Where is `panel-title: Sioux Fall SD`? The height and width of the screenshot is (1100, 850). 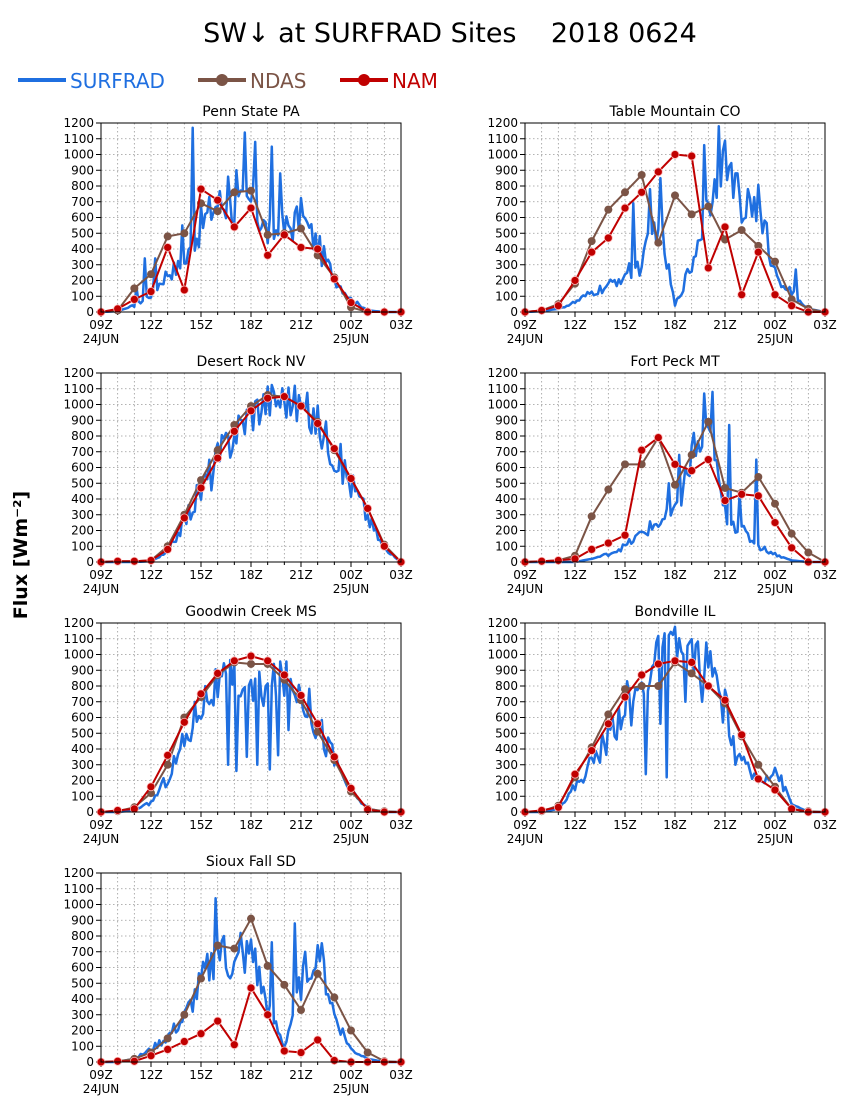
panel-title: Sioux Fall SD is located at coordinates (251, 862).